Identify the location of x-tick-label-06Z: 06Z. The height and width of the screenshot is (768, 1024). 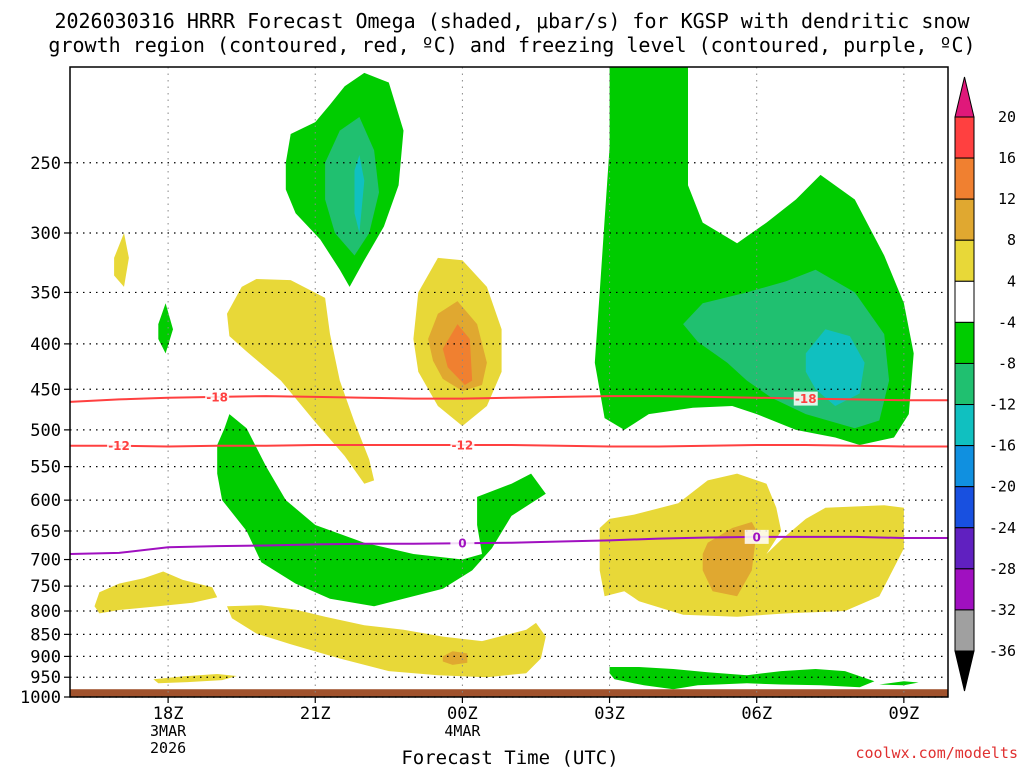
(756, 714).